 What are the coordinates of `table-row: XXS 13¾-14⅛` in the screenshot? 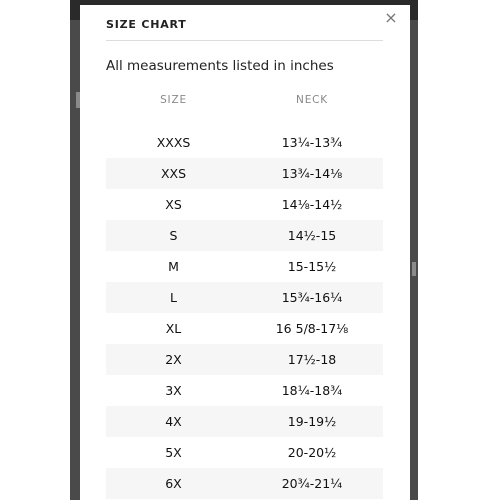 It's located at (244, 173).